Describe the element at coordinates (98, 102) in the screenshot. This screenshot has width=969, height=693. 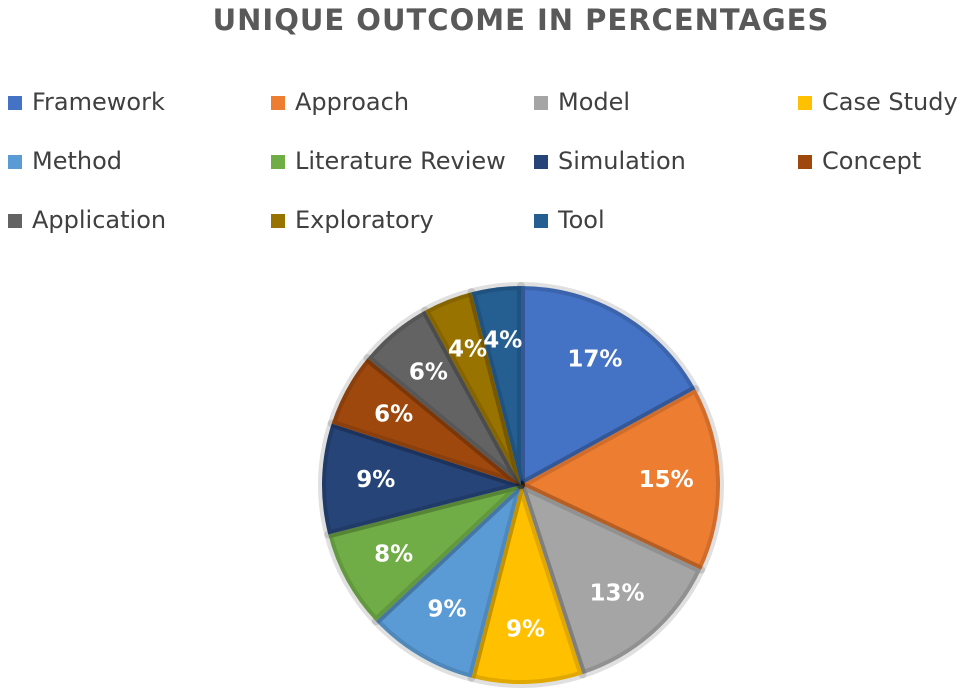
I see `legend-label: Framework` at that location.